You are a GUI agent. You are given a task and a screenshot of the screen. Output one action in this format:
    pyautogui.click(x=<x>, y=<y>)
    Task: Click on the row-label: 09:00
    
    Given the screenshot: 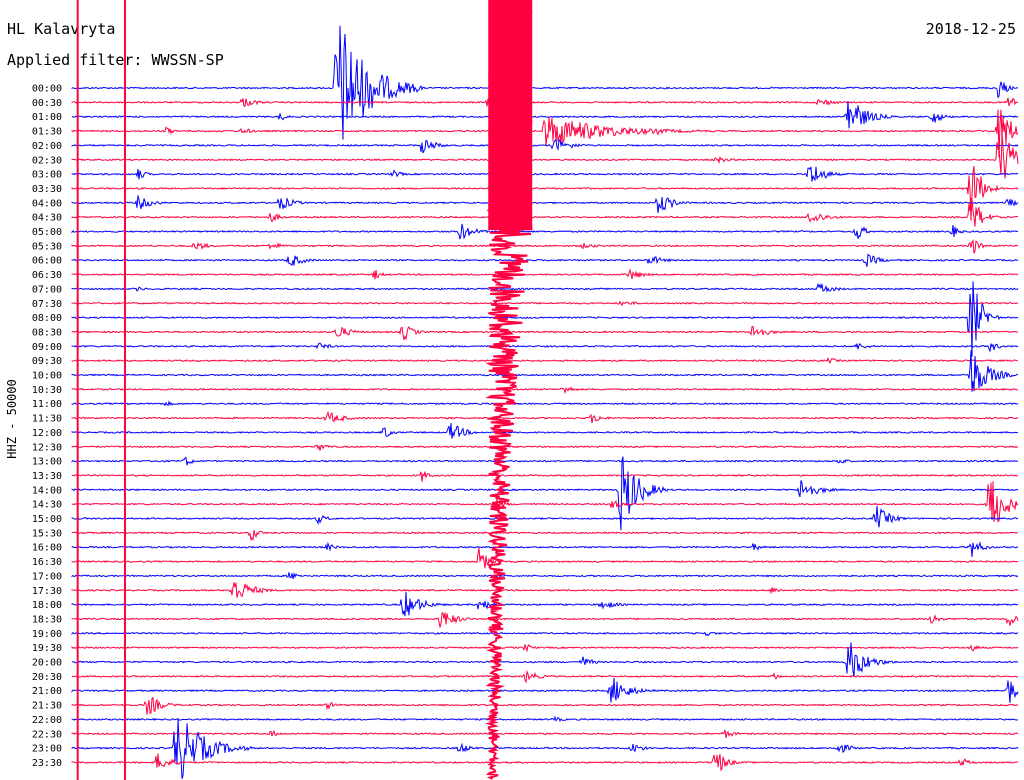 What is the action you would take?
    pyautogui.click(x=47, y=347)
    